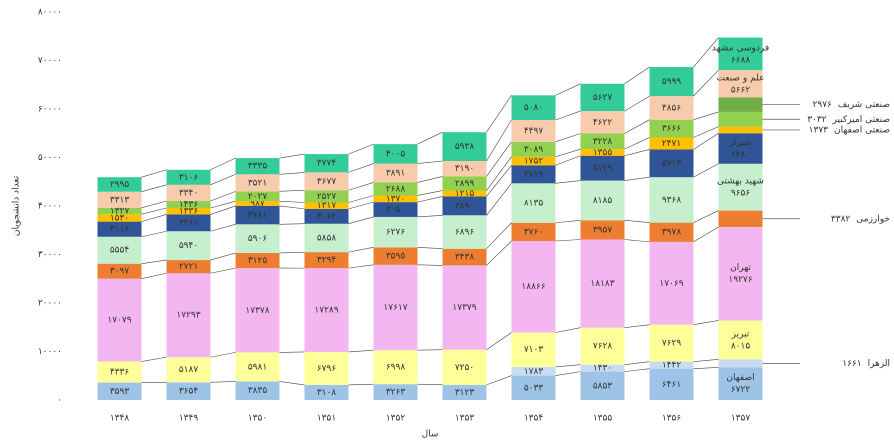  I want to click on x-tick-label: ۱۳۵۳, so click(465, 419).